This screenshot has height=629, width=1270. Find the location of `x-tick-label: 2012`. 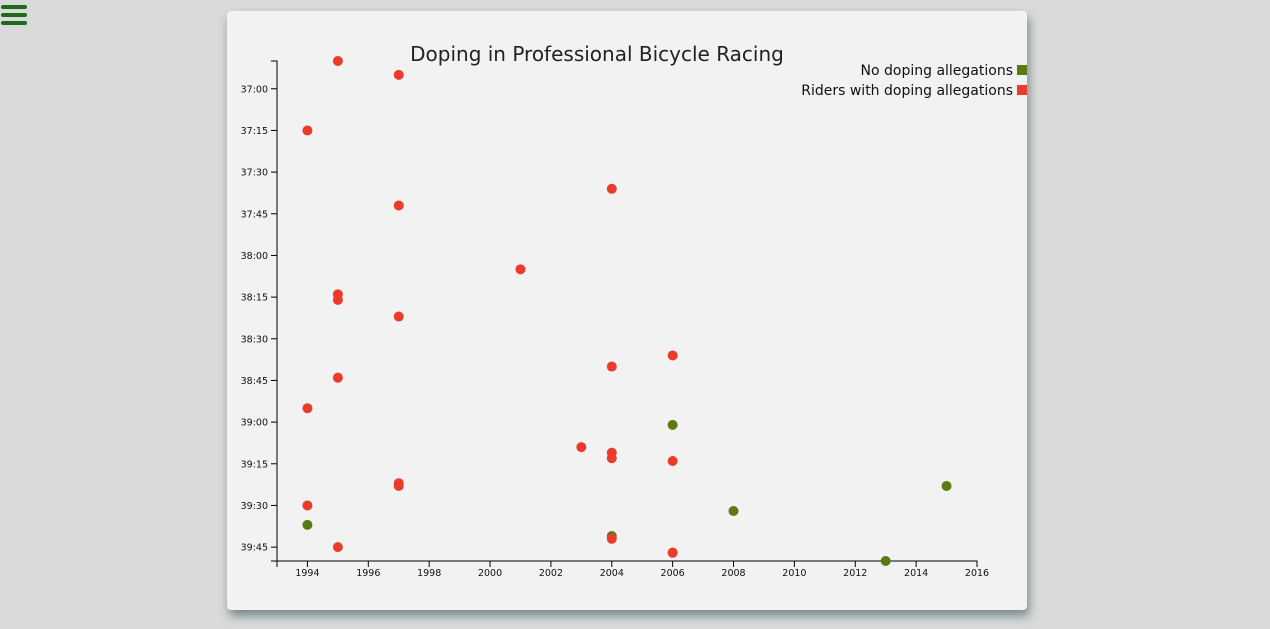

x-tick-label: 2012 is located at coordinates (855, 573).